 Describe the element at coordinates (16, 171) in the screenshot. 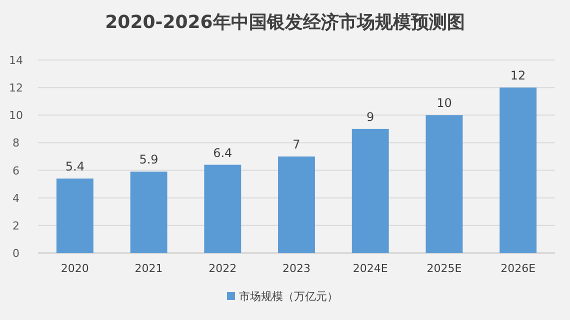

I see `y-tick-label: 6` at that location.